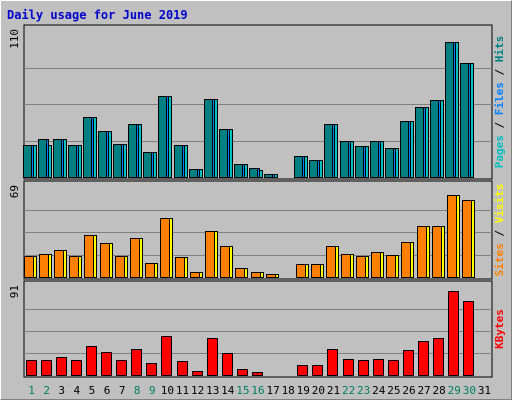  What do you see at coordinates (499, 204) in the screenshot?
I see `side-label-part-visits-sites-2: Visits` at bounding box center [499, 204].